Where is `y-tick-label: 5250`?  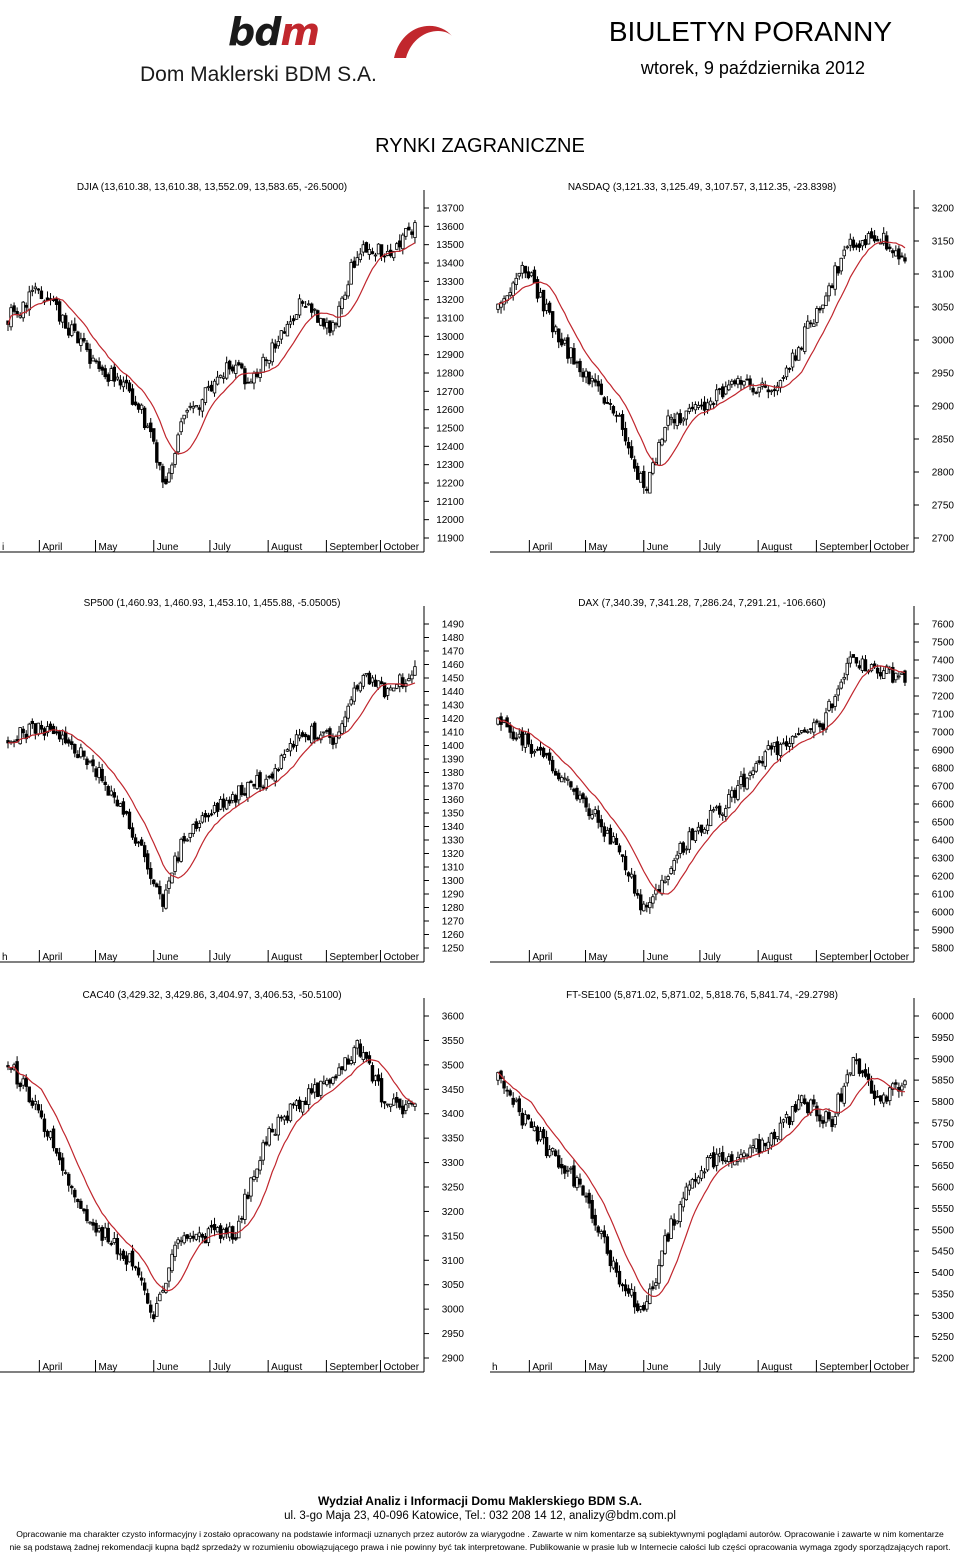 y-tick-label: 5250 is located at coordinates (943, 1337).